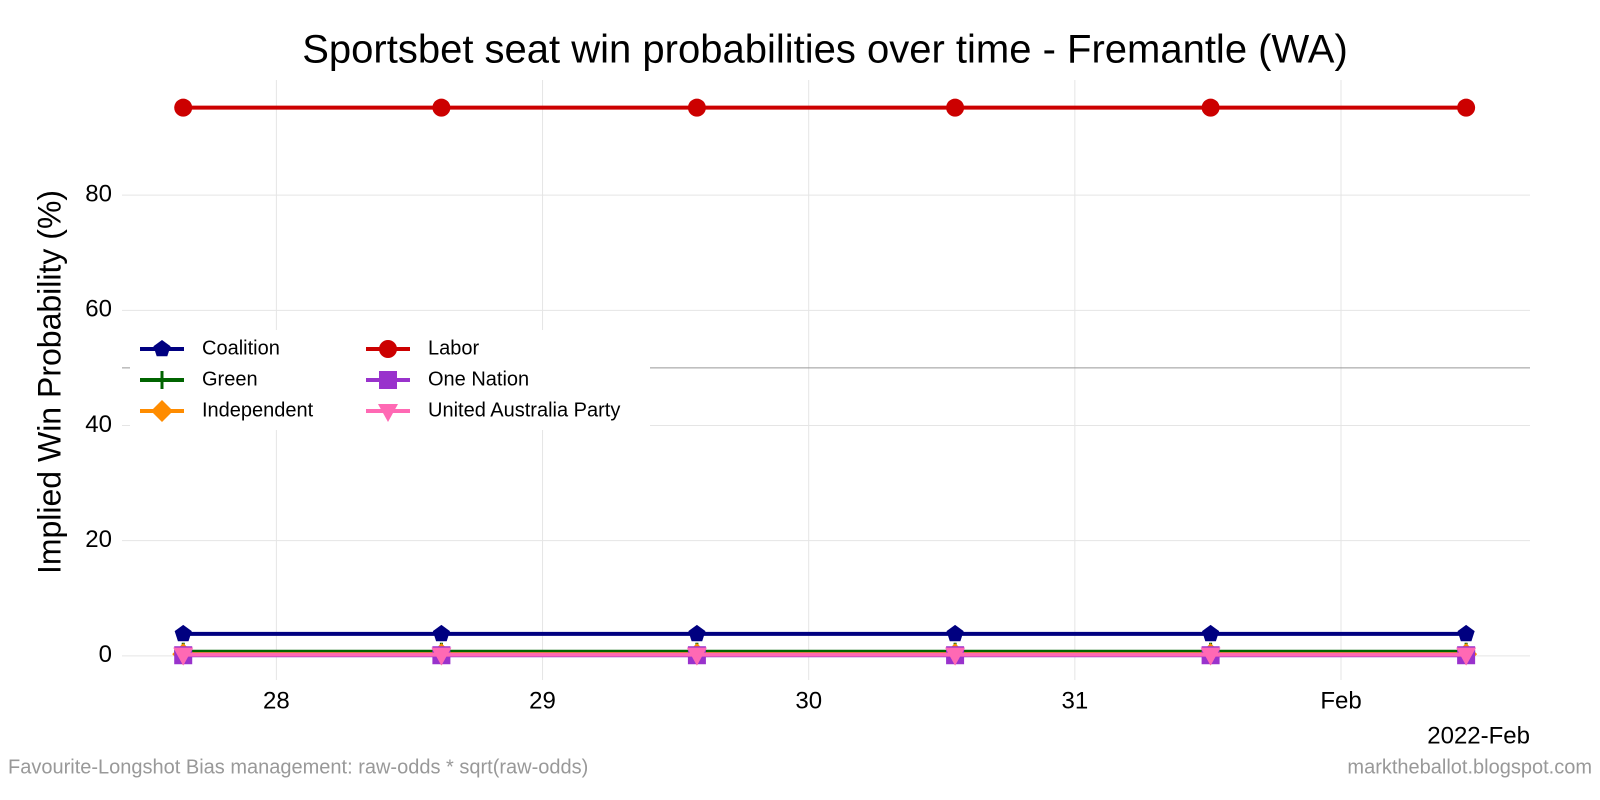 The width and height of the screenshot is (1600, 800). Describe the element at coordinates (453, 348) in the screenshot. I see `legend-label: Labor` at that location.